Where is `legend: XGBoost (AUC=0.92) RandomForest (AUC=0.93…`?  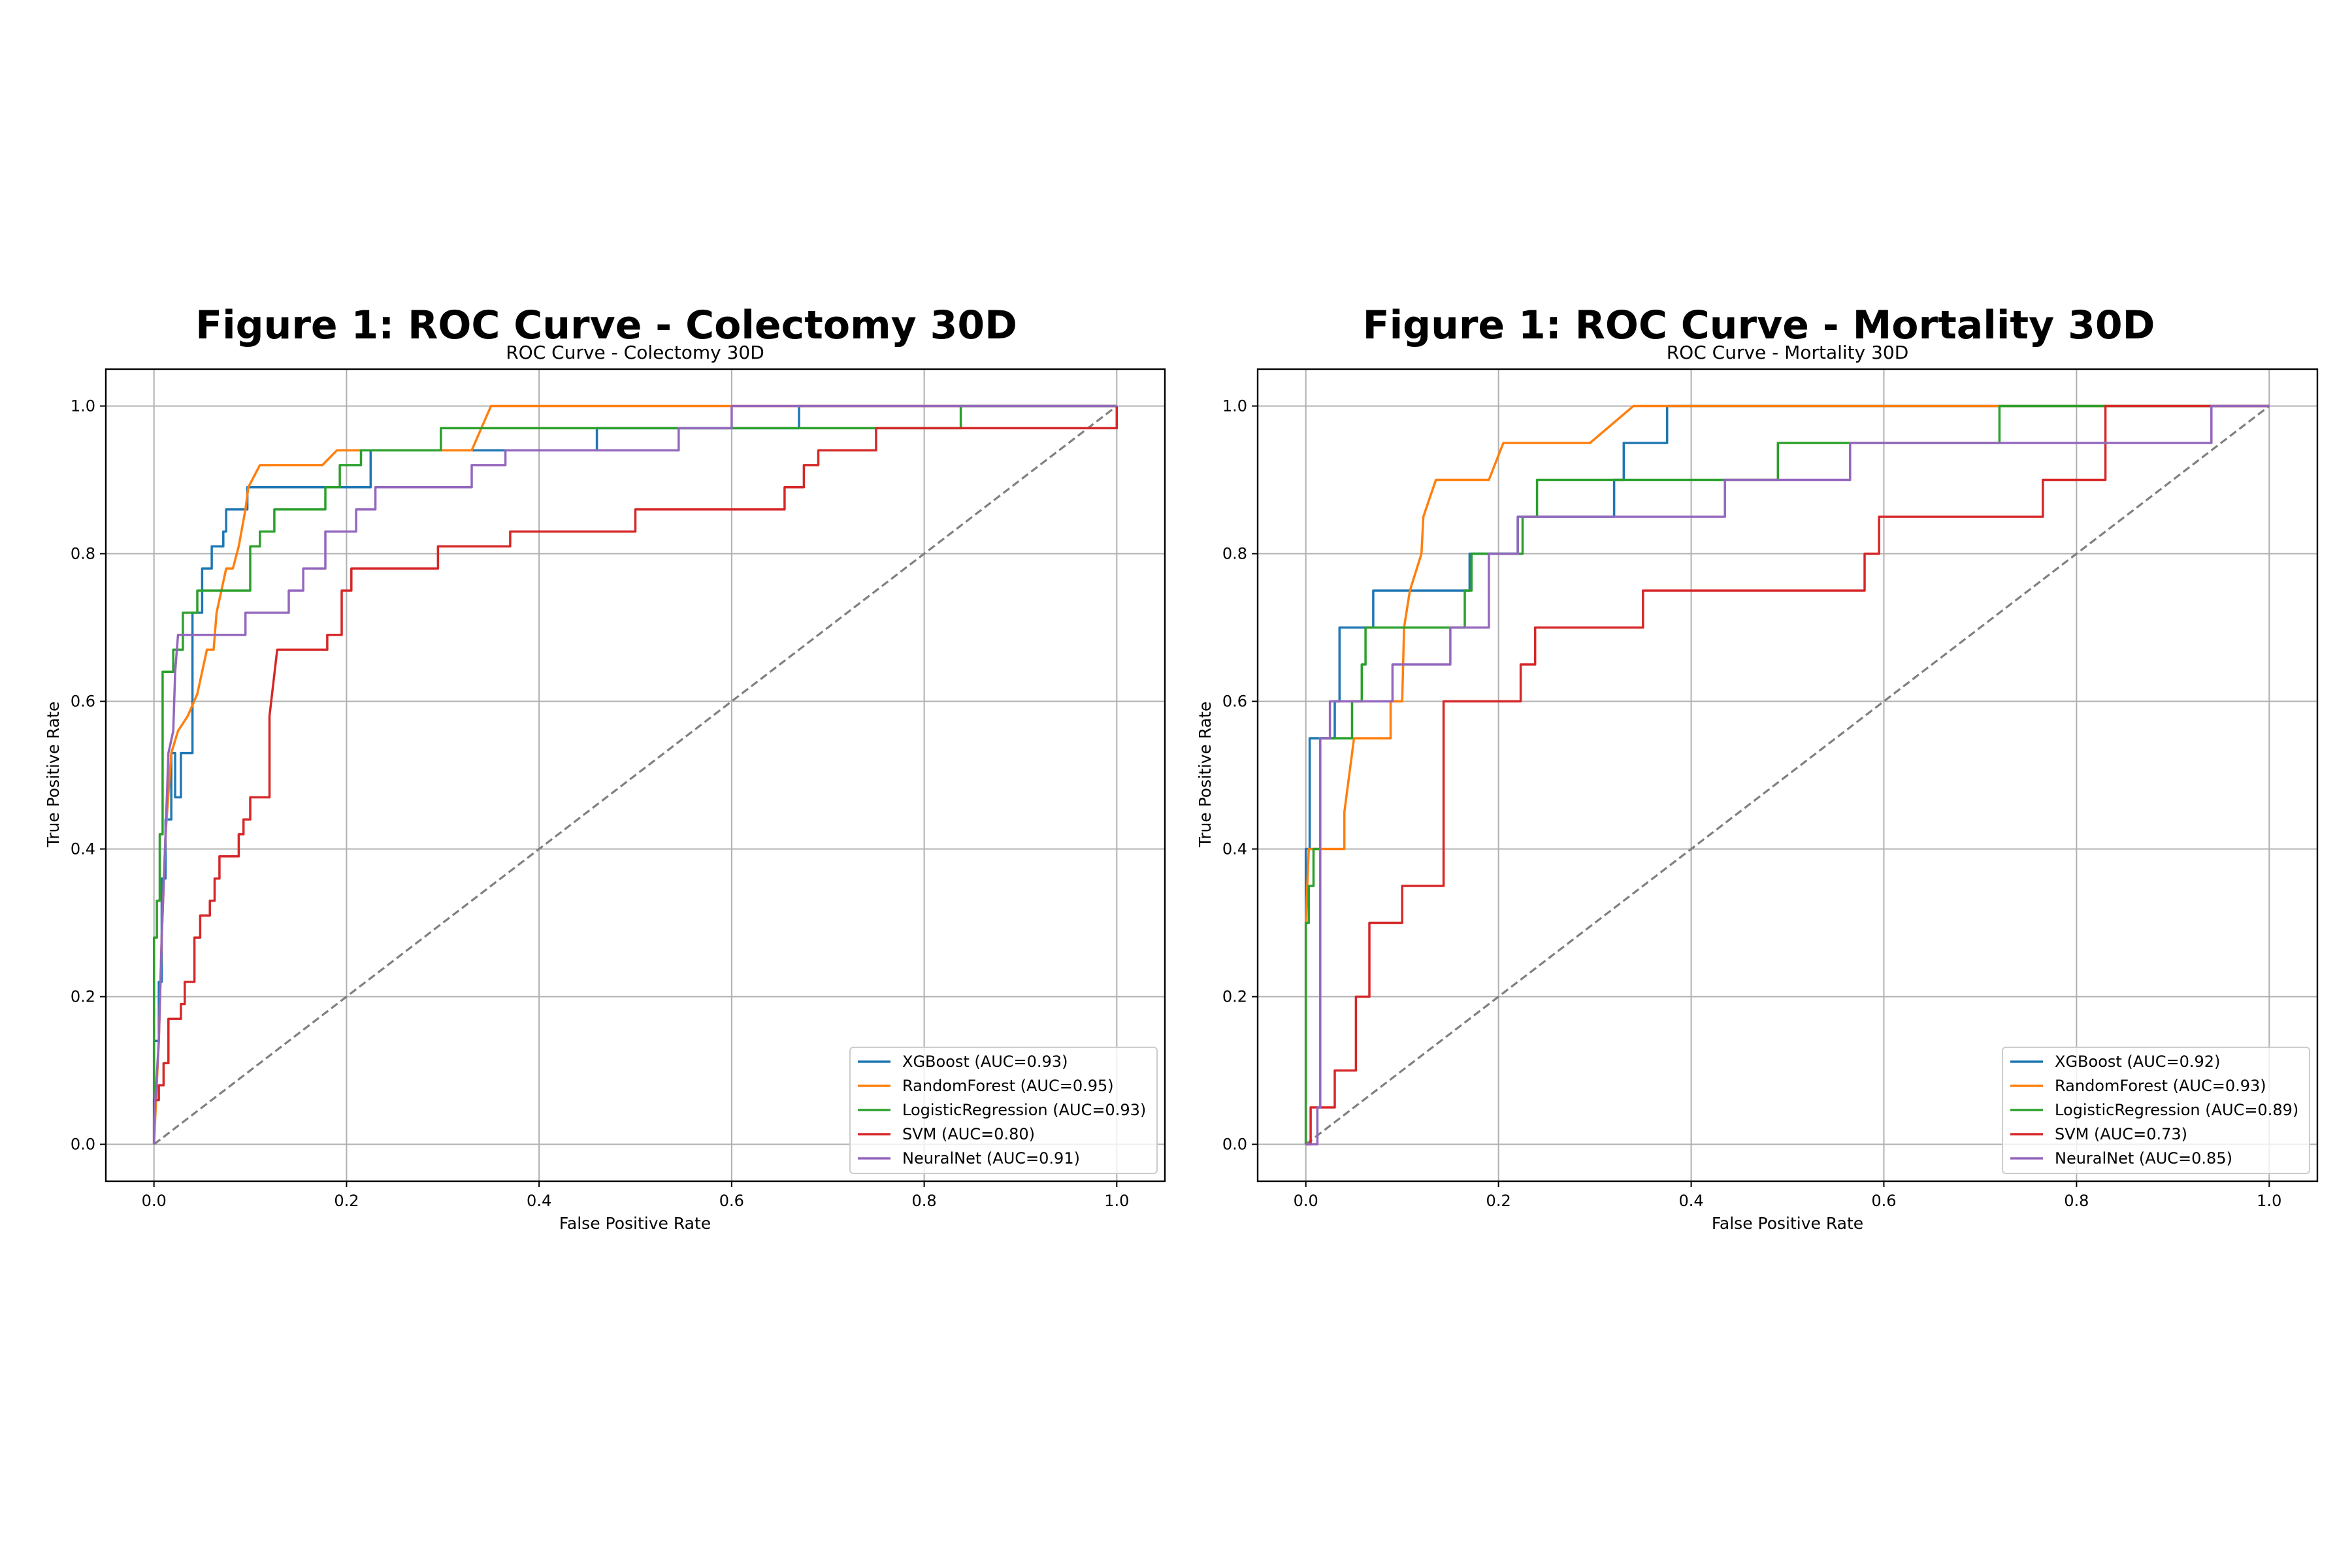 legend: XGBoost (AUC=0.92) RandomForest (AUC=0.93… is located at coordinates (2156, 1110).